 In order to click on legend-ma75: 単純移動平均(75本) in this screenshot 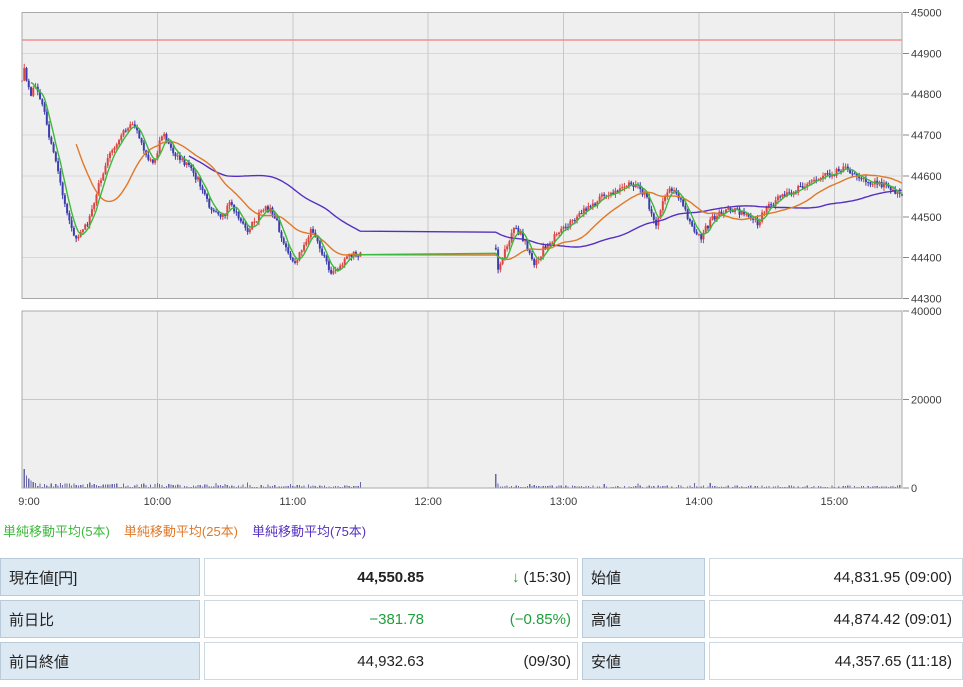, I will do `click(309, 531)`.